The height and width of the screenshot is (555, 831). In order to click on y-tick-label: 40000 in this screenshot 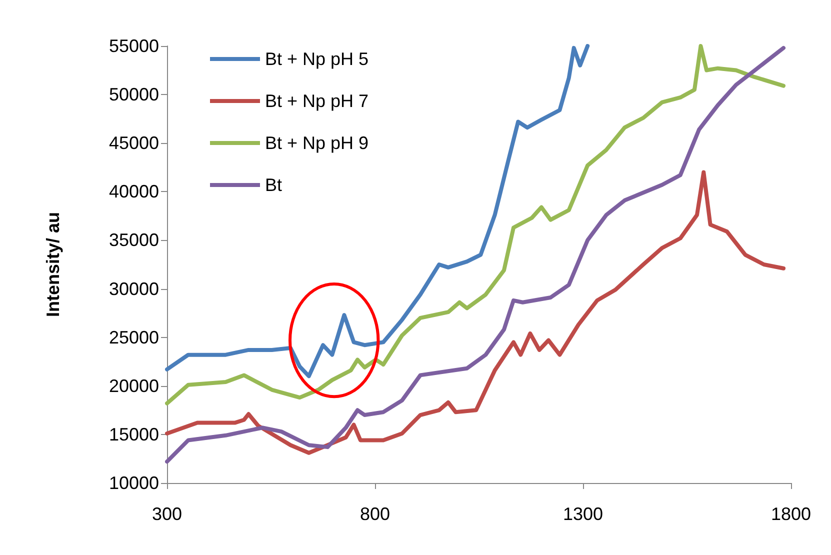, I will do `click(133, 192)`.